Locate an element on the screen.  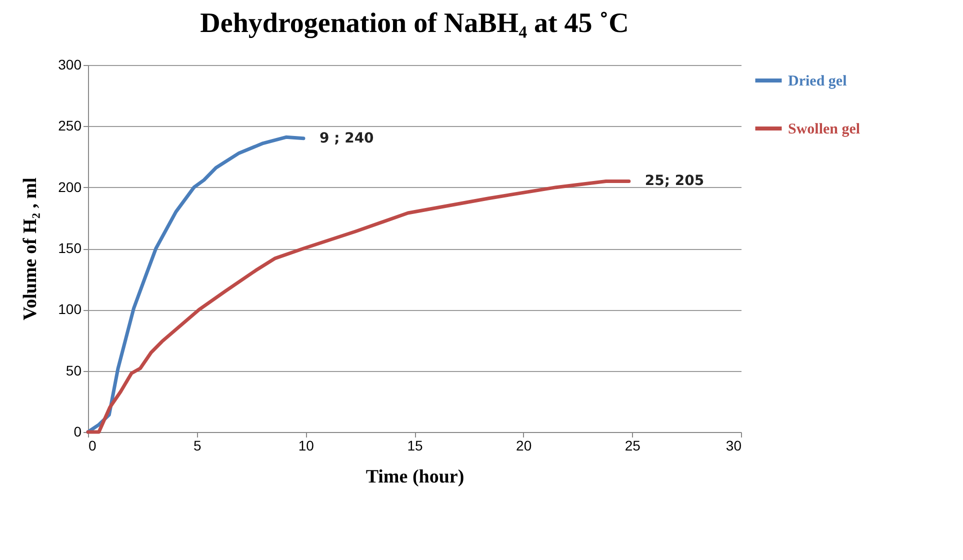
legend-label: Dried gel is located at coordinates (817, 82).